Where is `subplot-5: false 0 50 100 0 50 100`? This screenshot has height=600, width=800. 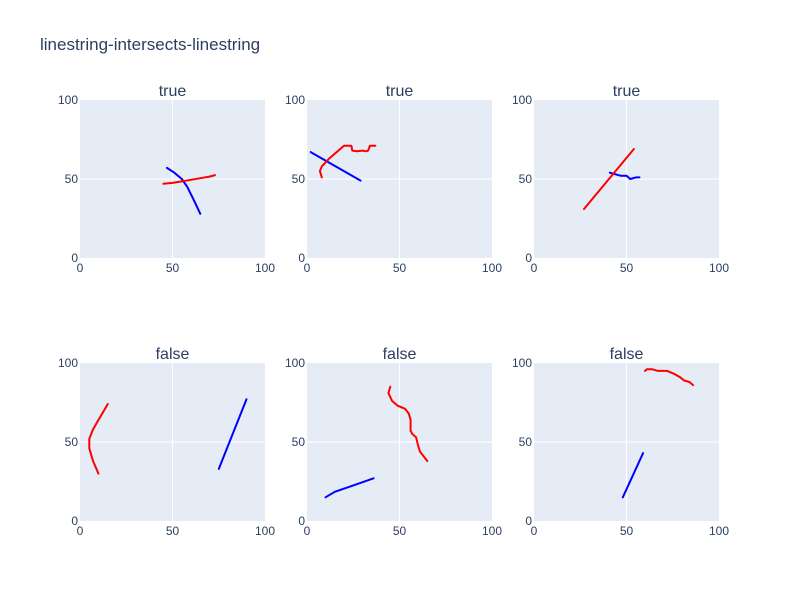 subplot-5: false 0 50 100 0 50 100 is located at coordinates (393, 442).